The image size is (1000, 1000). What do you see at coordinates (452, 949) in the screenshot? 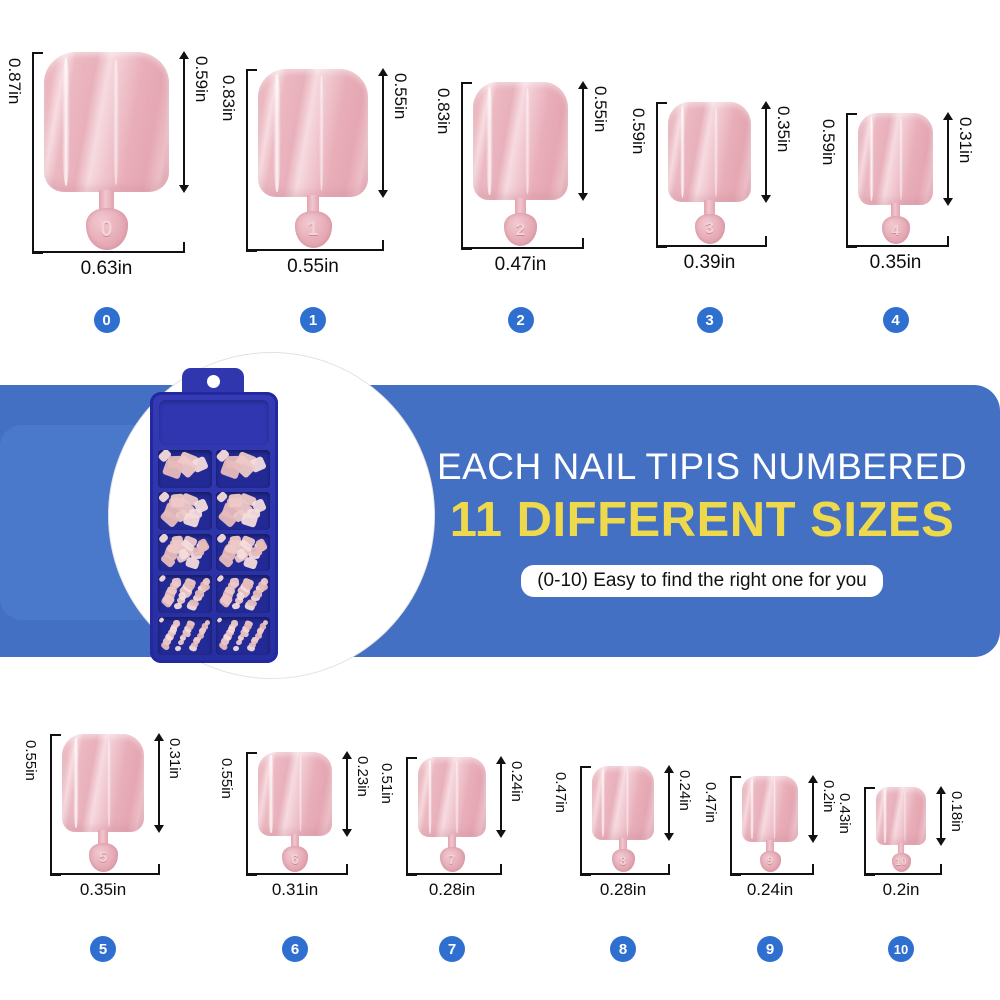
I see `size-badge-7: 7` at bounding box center [452, 949].